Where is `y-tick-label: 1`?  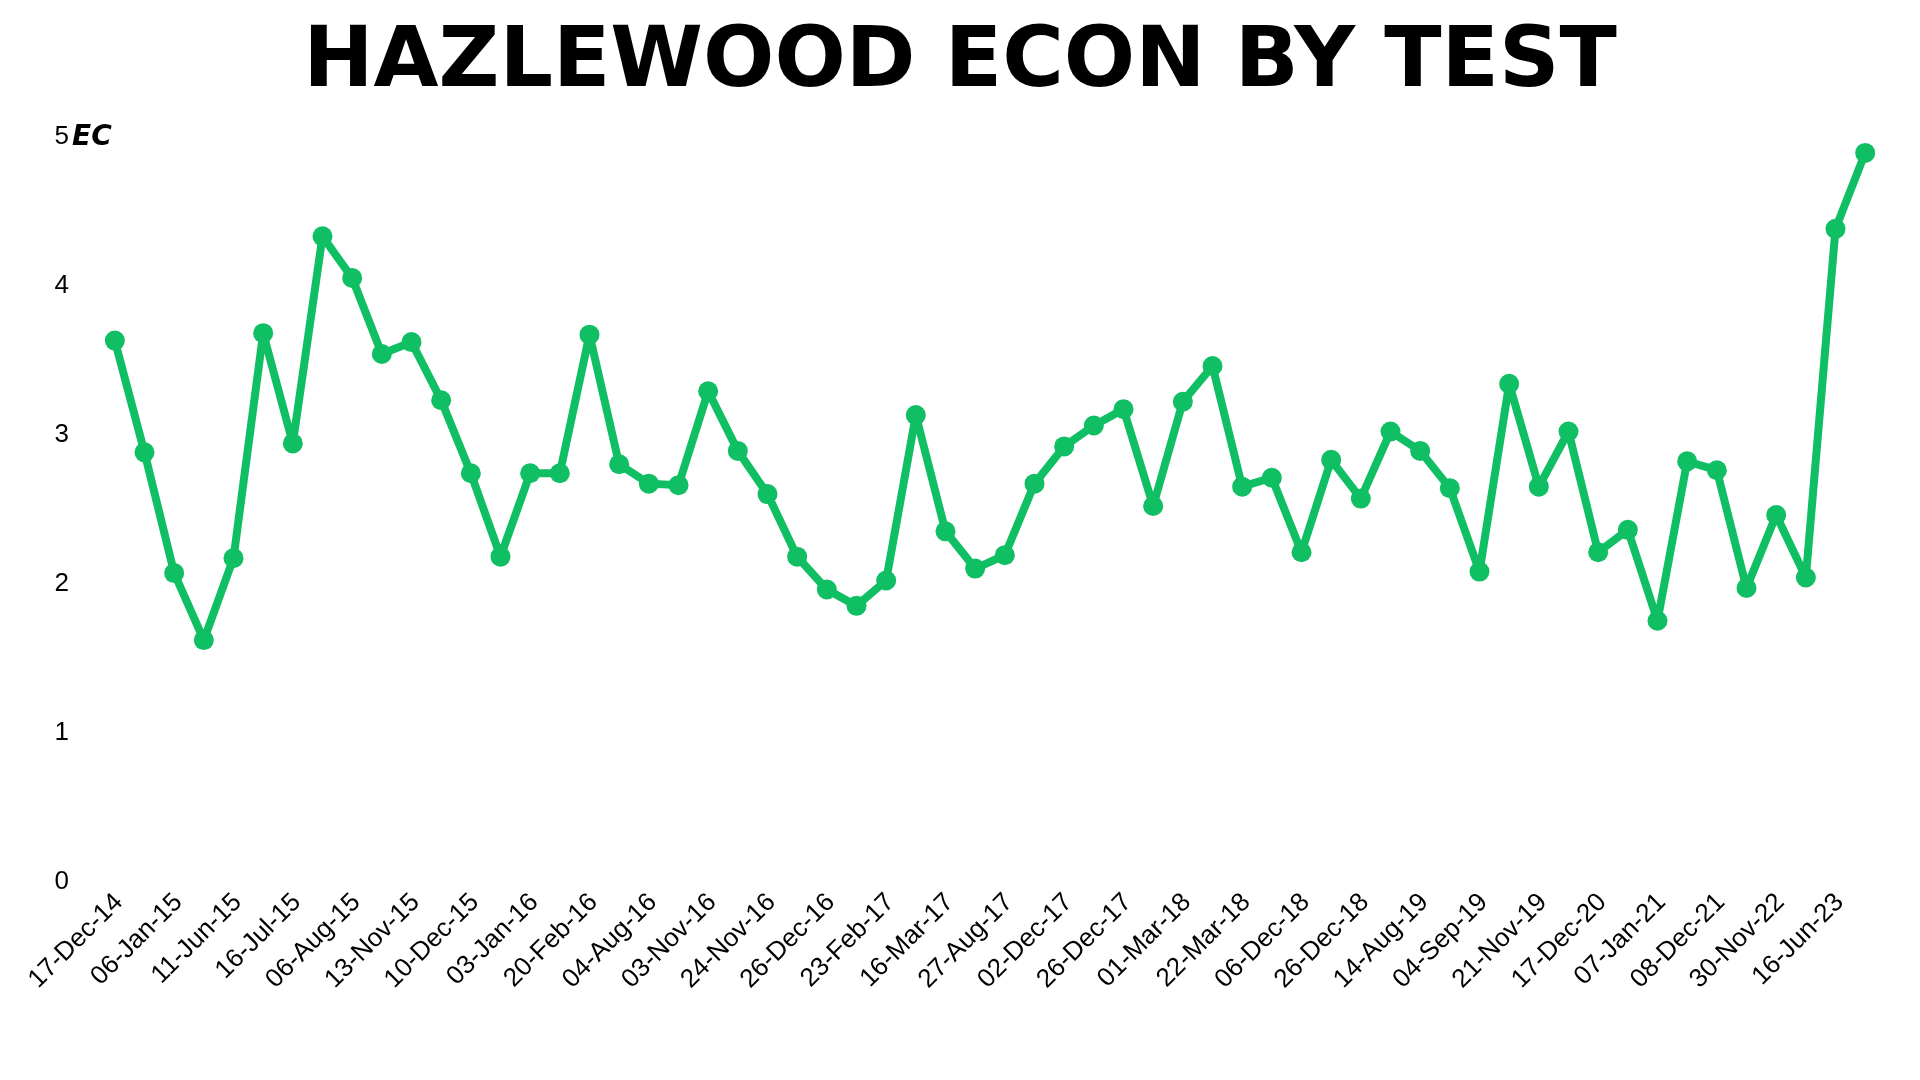
y-tick-label: 1 is located at coordinates (61, 731).